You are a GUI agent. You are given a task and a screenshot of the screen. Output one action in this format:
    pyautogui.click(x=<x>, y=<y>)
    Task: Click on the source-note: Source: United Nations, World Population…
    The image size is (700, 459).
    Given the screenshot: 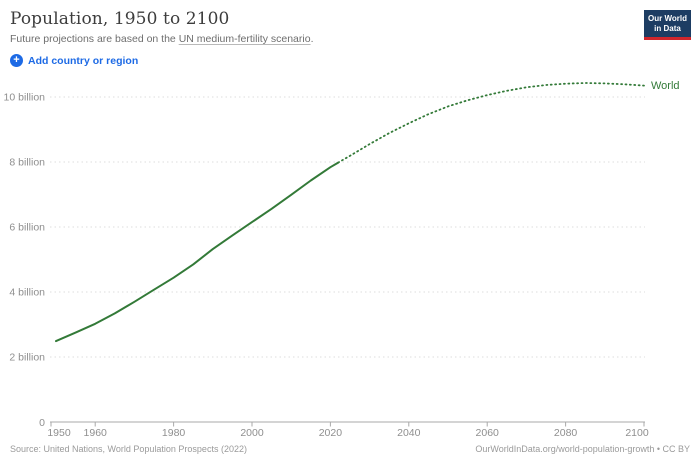 What is the action you would take?
    pyautogui.click(x=128, y=449)
    